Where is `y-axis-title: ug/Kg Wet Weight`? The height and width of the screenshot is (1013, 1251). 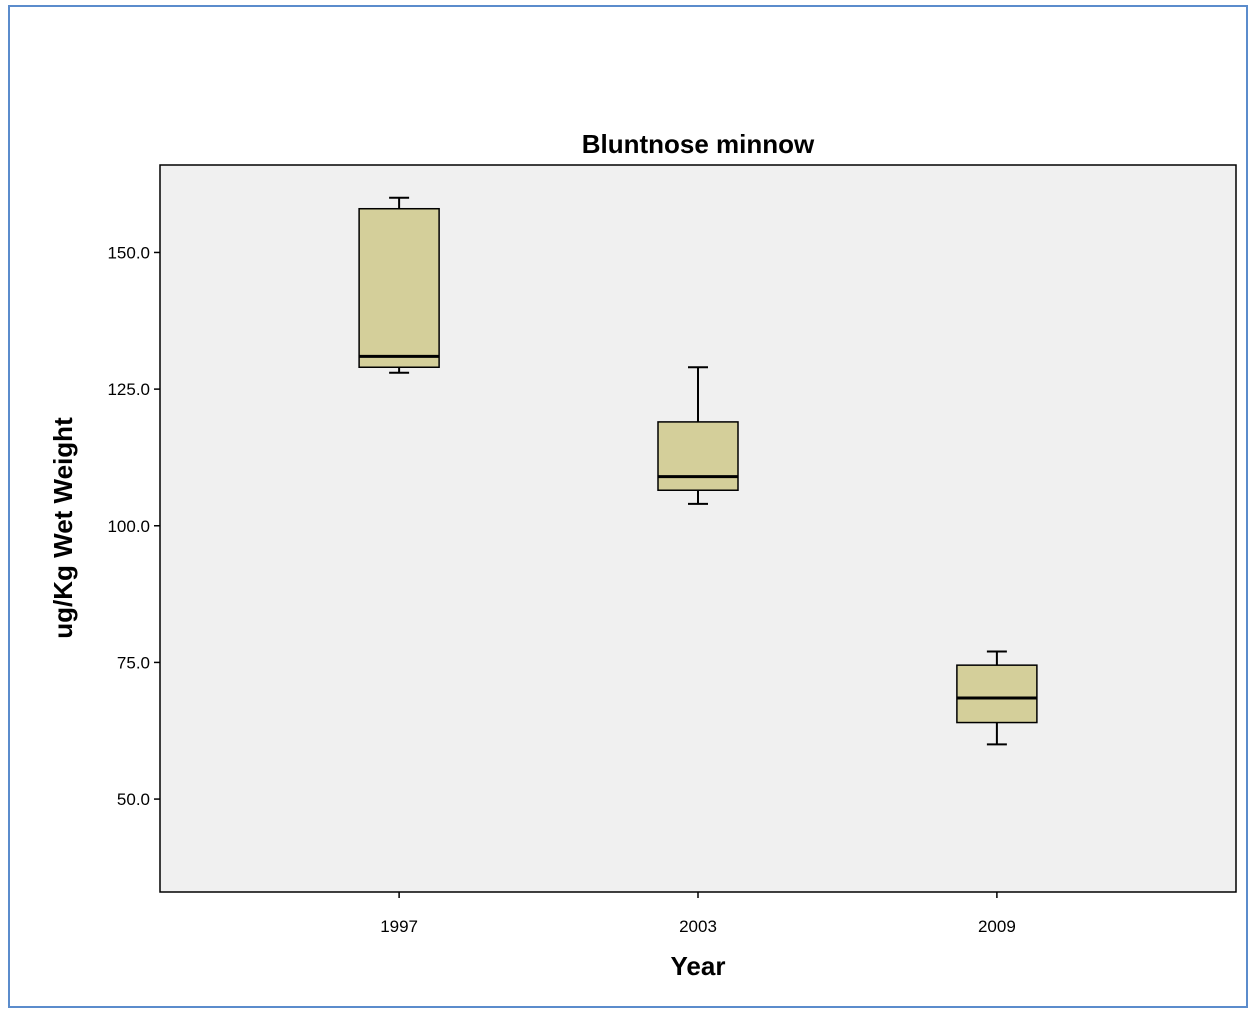
y-axis-title: ug/Kg Wet Weight is located at coordinates (63, 528).